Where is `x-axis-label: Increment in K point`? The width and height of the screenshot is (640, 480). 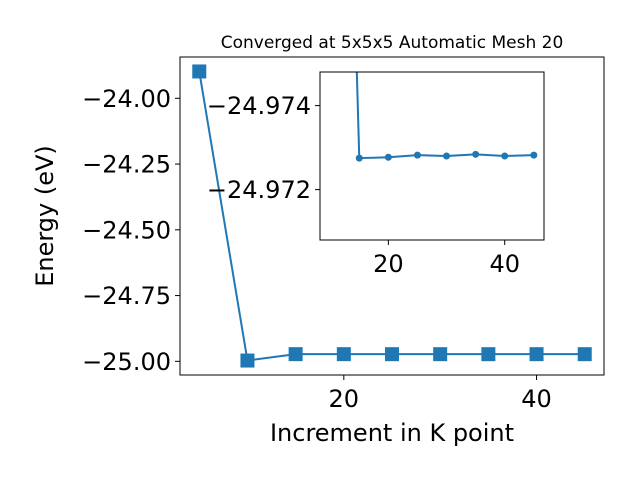
x-axis-label: Increment in K point is located at coordinates (392, 433).